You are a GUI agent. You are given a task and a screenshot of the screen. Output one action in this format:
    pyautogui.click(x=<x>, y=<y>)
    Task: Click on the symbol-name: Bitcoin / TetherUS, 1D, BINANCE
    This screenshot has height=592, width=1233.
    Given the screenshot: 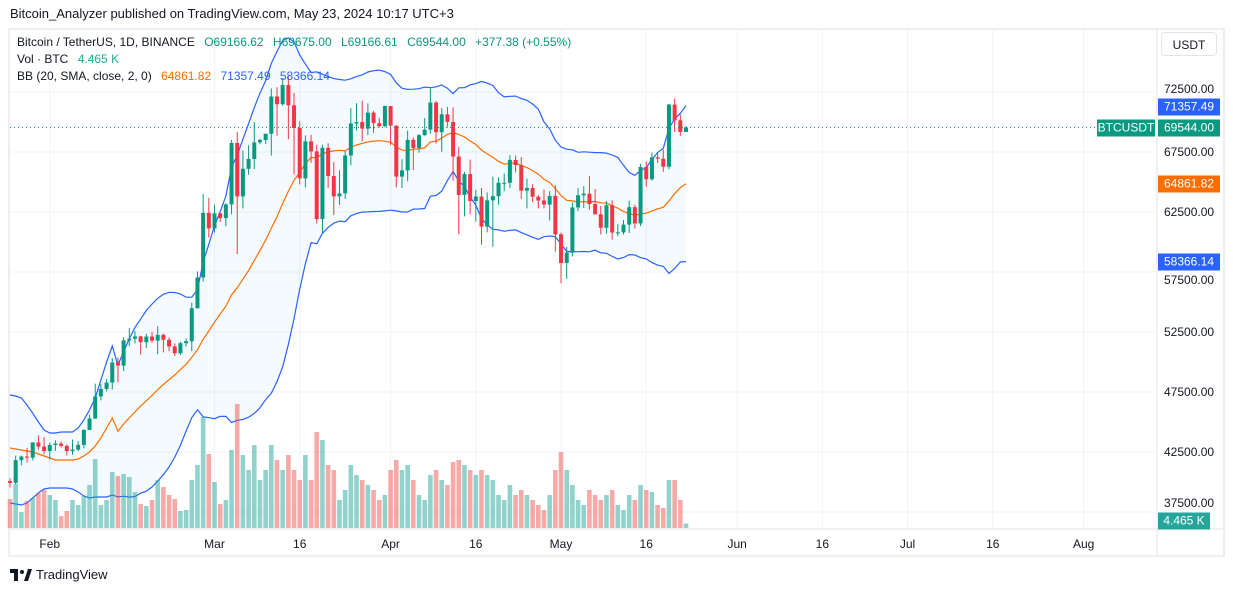 What is the action you would take?
    pyautogui.click(x=106, y=42)
    